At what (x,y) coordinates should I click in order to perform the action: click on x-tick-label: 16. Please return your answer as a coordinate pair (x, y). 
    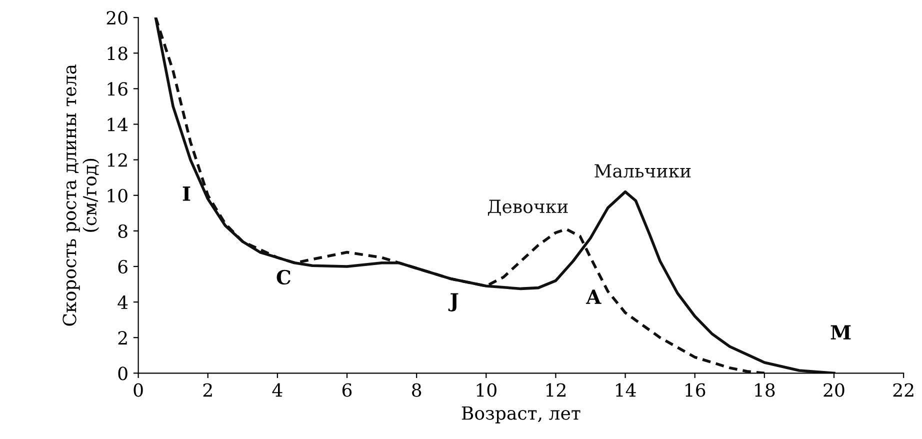
    Looking at the image, I should click on (696, 390).